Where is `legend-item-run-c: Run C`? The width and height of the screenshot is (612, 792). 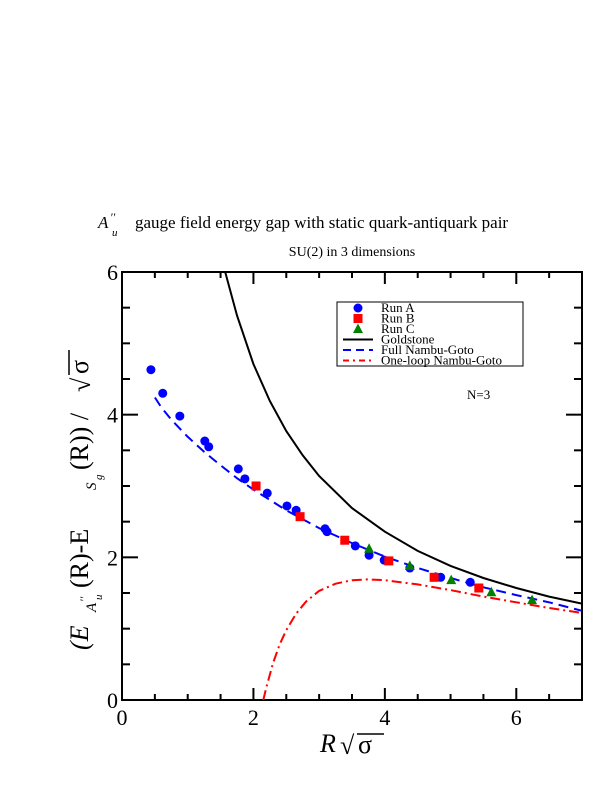 legend-item-run-c: Run C is located at coordinates (384, 328).